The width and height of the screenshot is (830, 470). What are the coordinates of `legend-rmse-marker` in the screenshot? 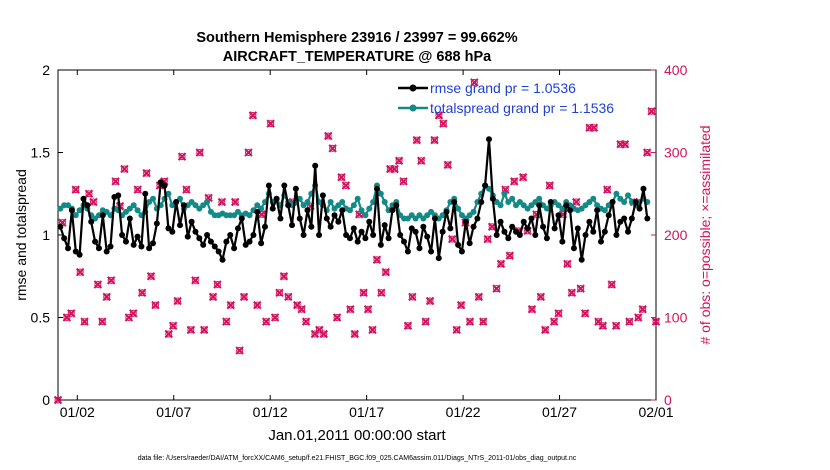 It's located at (413, 88).